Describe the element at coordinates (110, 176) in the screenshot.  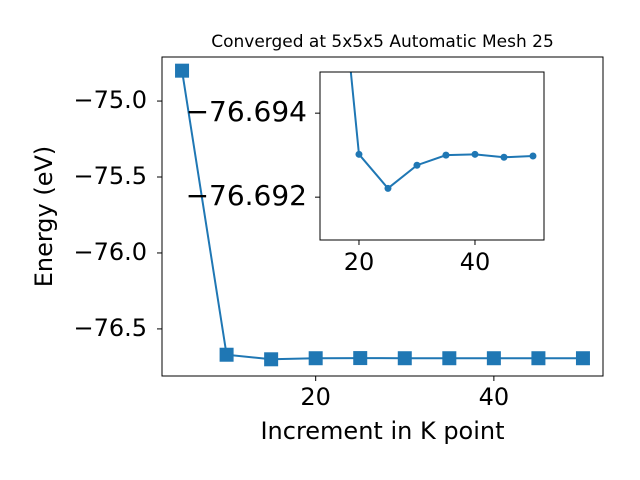
I see `y-tick-label: −75.5` at that location.